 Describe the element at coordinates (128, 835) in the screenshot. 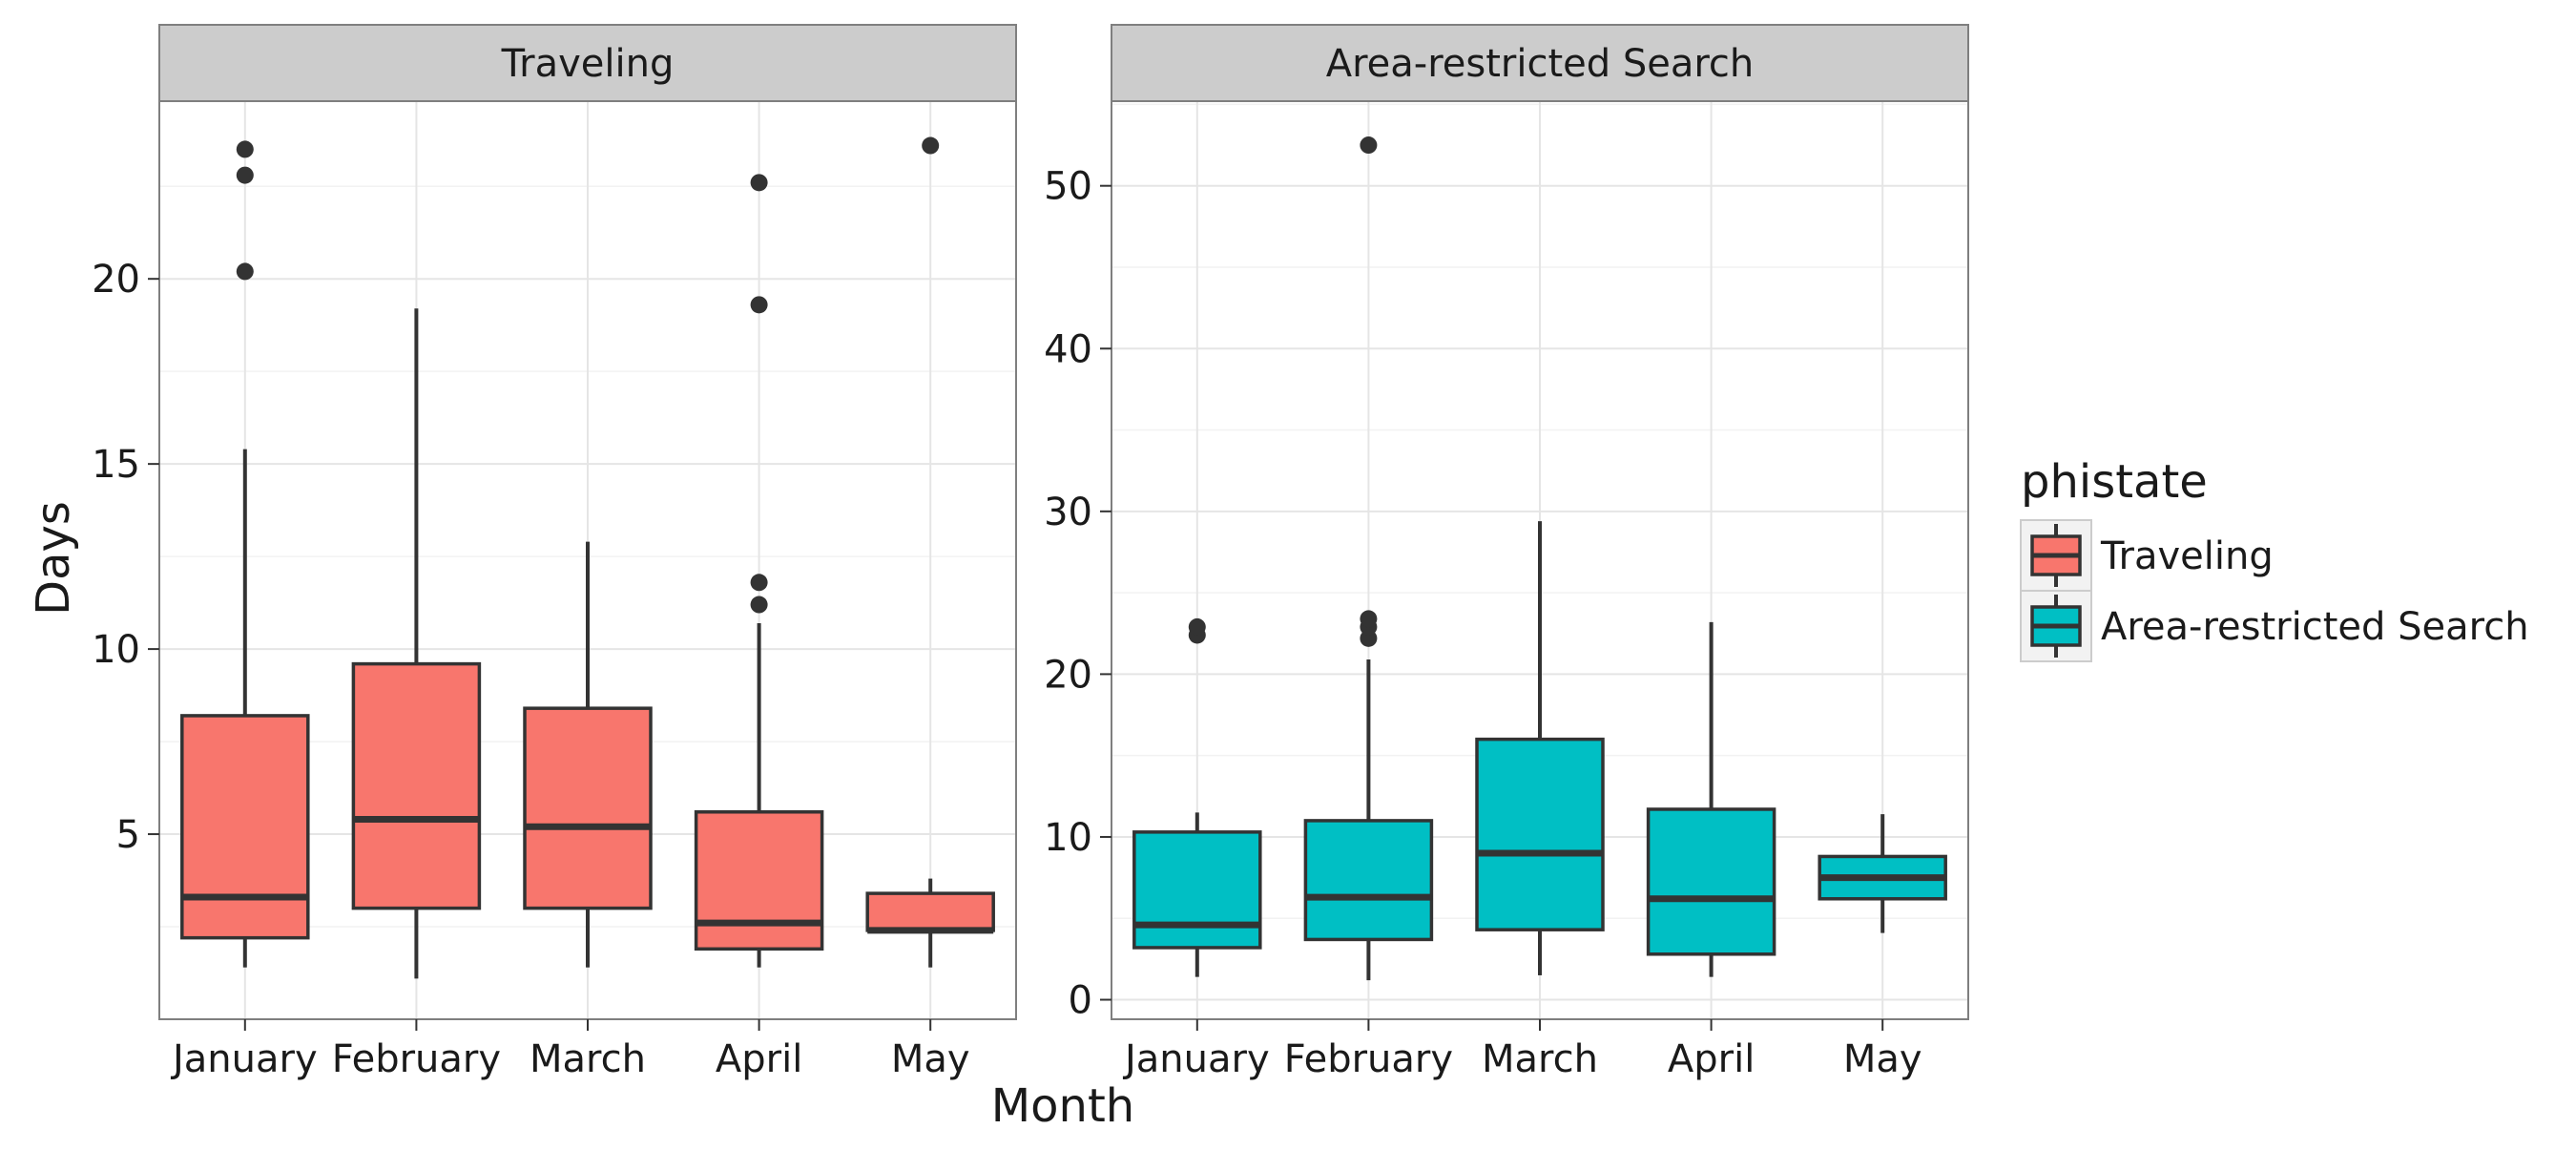

I see `y-tick-label: 5` at that location.